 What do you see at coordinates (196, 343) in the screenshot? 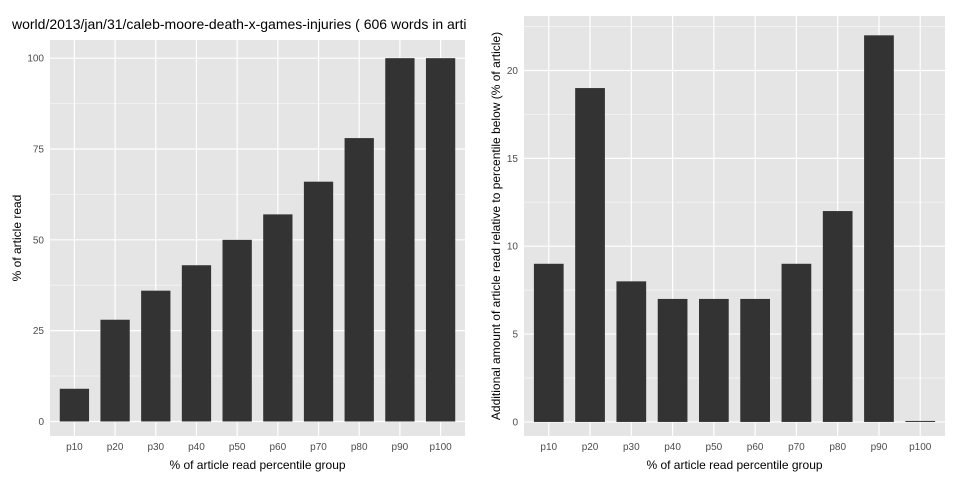
I see `left-chart-bar-p40` at bounding box center [196, 343].